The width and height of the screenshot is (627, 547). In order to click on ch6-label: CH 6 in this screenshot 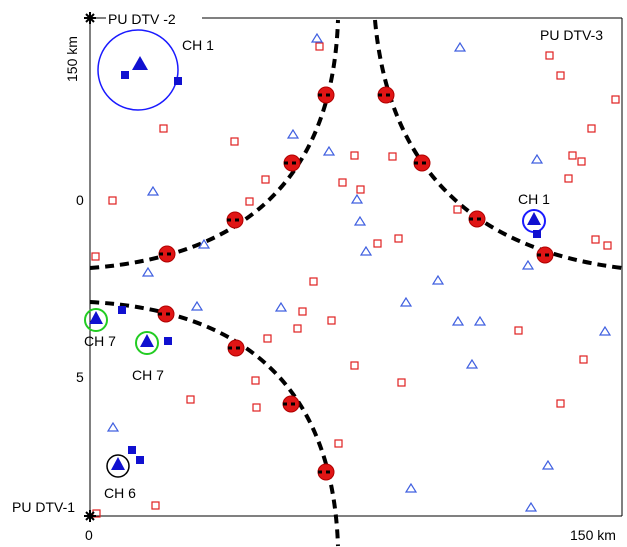, I will do `click(120, 493)`.